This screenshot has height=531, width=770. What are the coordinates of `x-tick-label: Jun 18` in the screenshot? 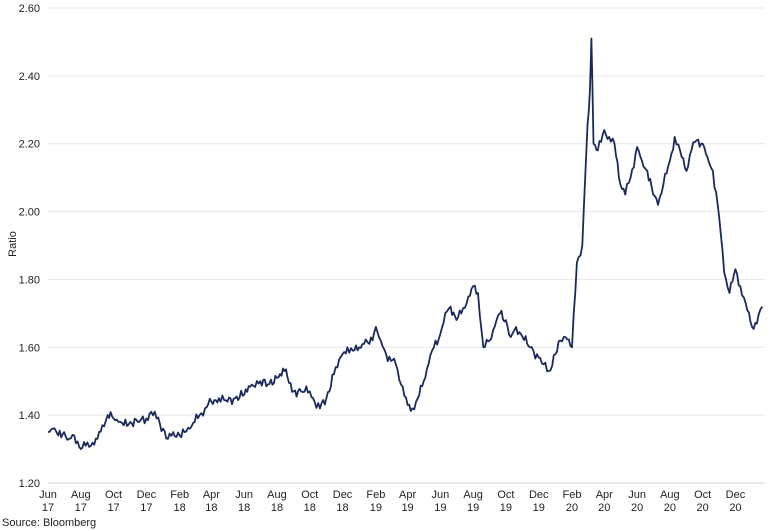 It's located at (244, 501).